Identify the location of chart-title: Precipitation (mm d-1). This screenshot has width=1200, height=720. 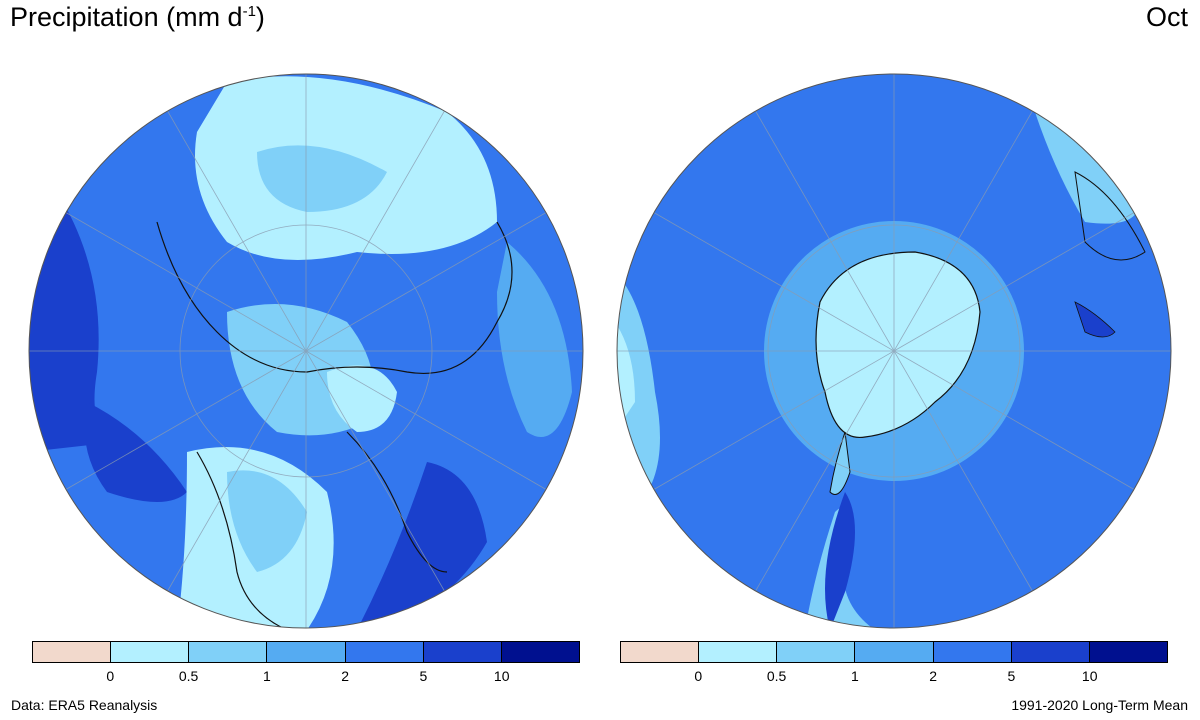
(137, 17).